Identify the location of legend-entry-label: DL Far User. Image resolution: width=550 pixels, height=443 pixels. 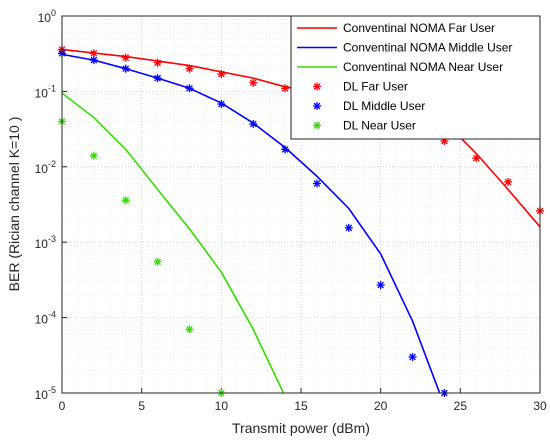
(375, 87).